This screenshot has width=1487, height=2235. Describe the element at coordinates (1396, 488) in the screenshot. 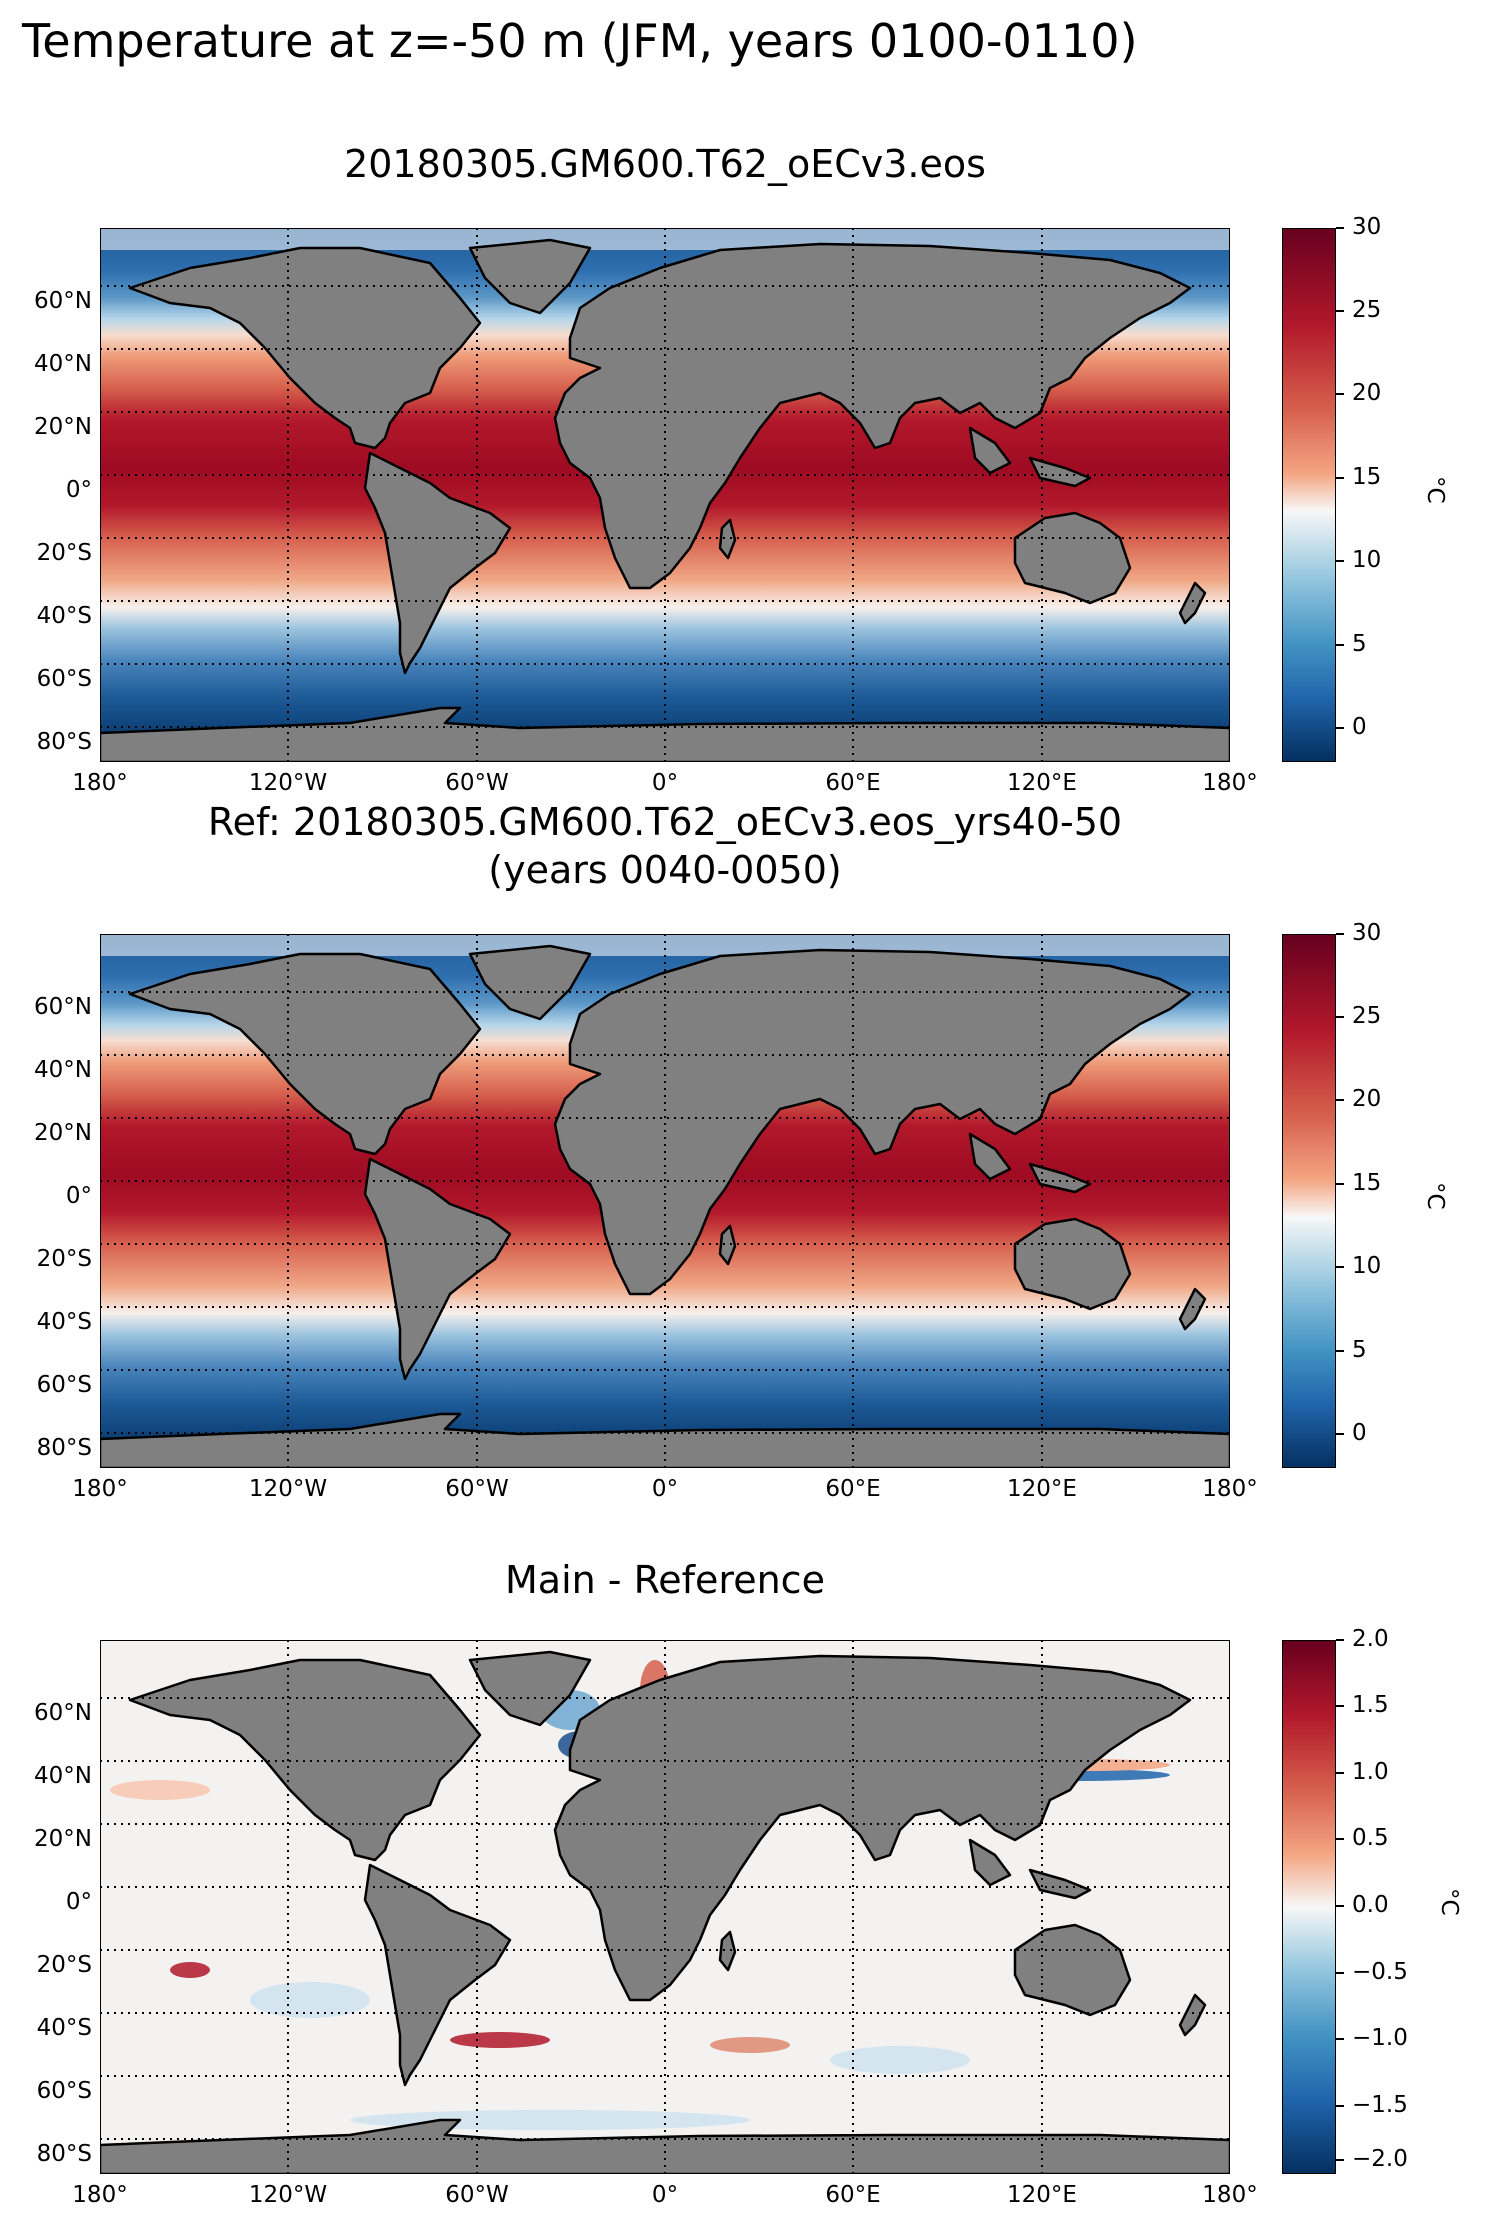

I see `panel-1-colorbar-ticks: 30 25 20 15 10 5 0` at that location.